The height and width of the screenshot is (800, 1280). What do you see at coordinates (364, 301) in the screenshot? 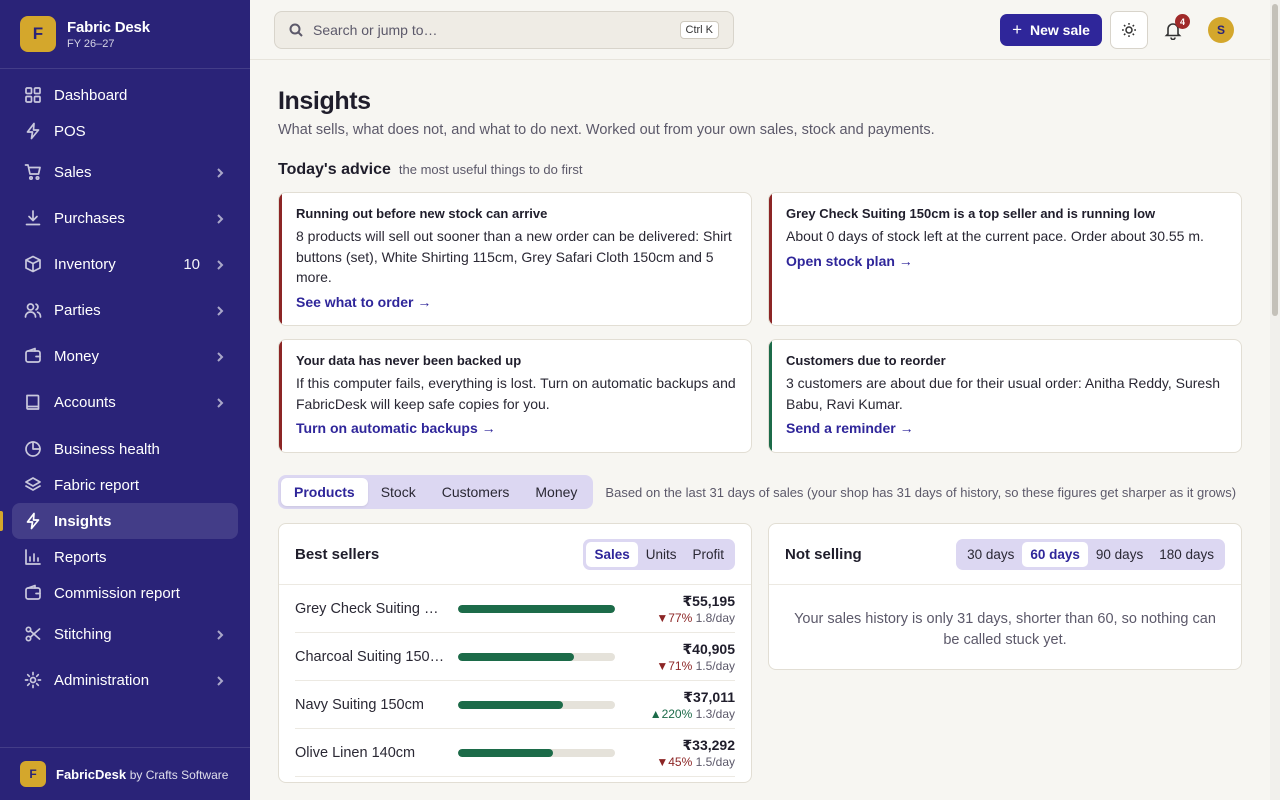
I see `see-what-to-order-link: See what to order →` at bounding box center [364, 301].